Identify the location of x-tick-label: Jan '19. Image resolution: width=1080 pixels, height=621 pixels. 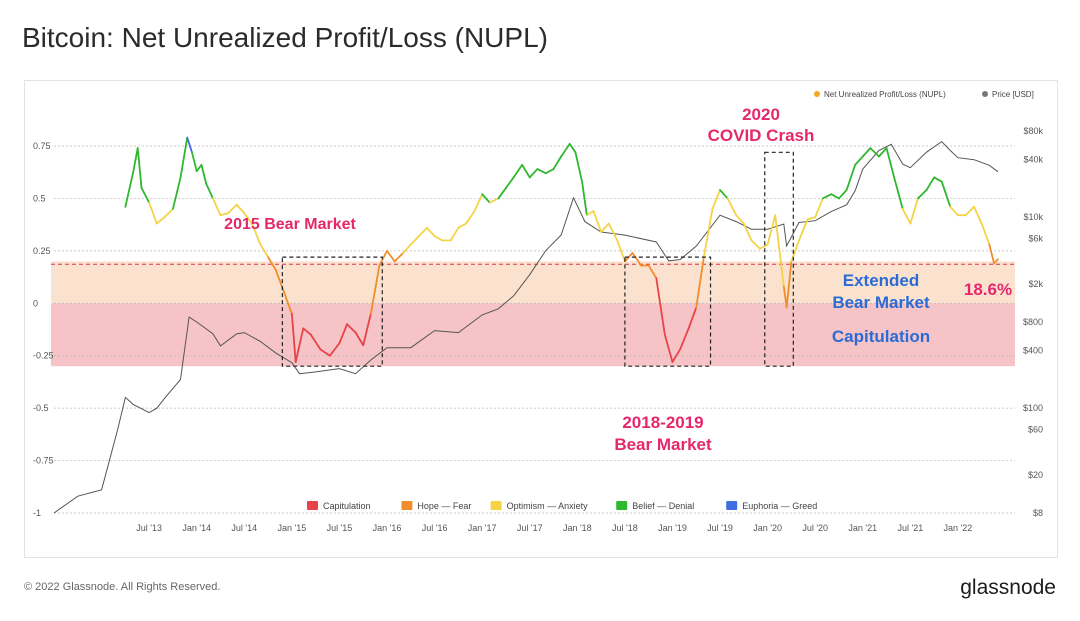
(672, 528).